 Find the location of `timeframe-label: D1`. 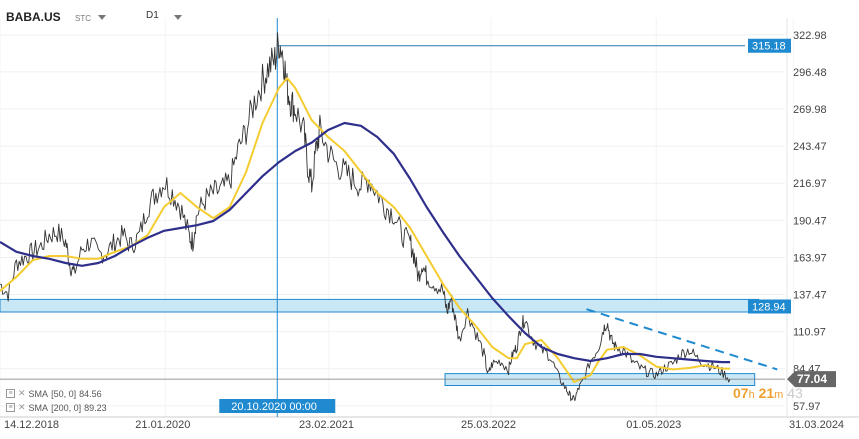

timeframe-label: D1 is located at coordinates (152, 15).